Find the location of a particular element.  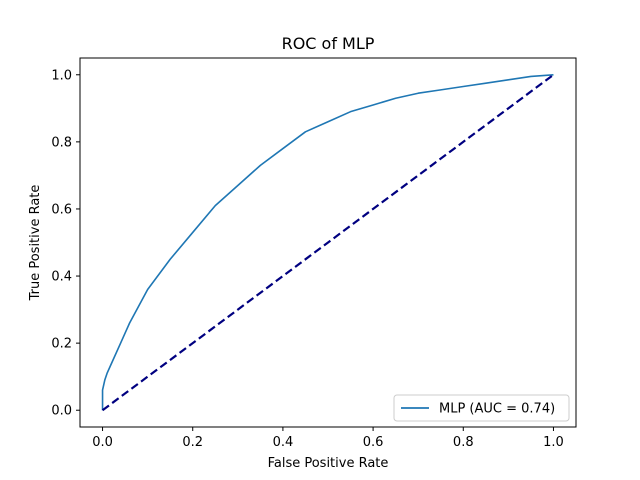

x-tick-label: 0.4 is located at coordinates (283, 442).